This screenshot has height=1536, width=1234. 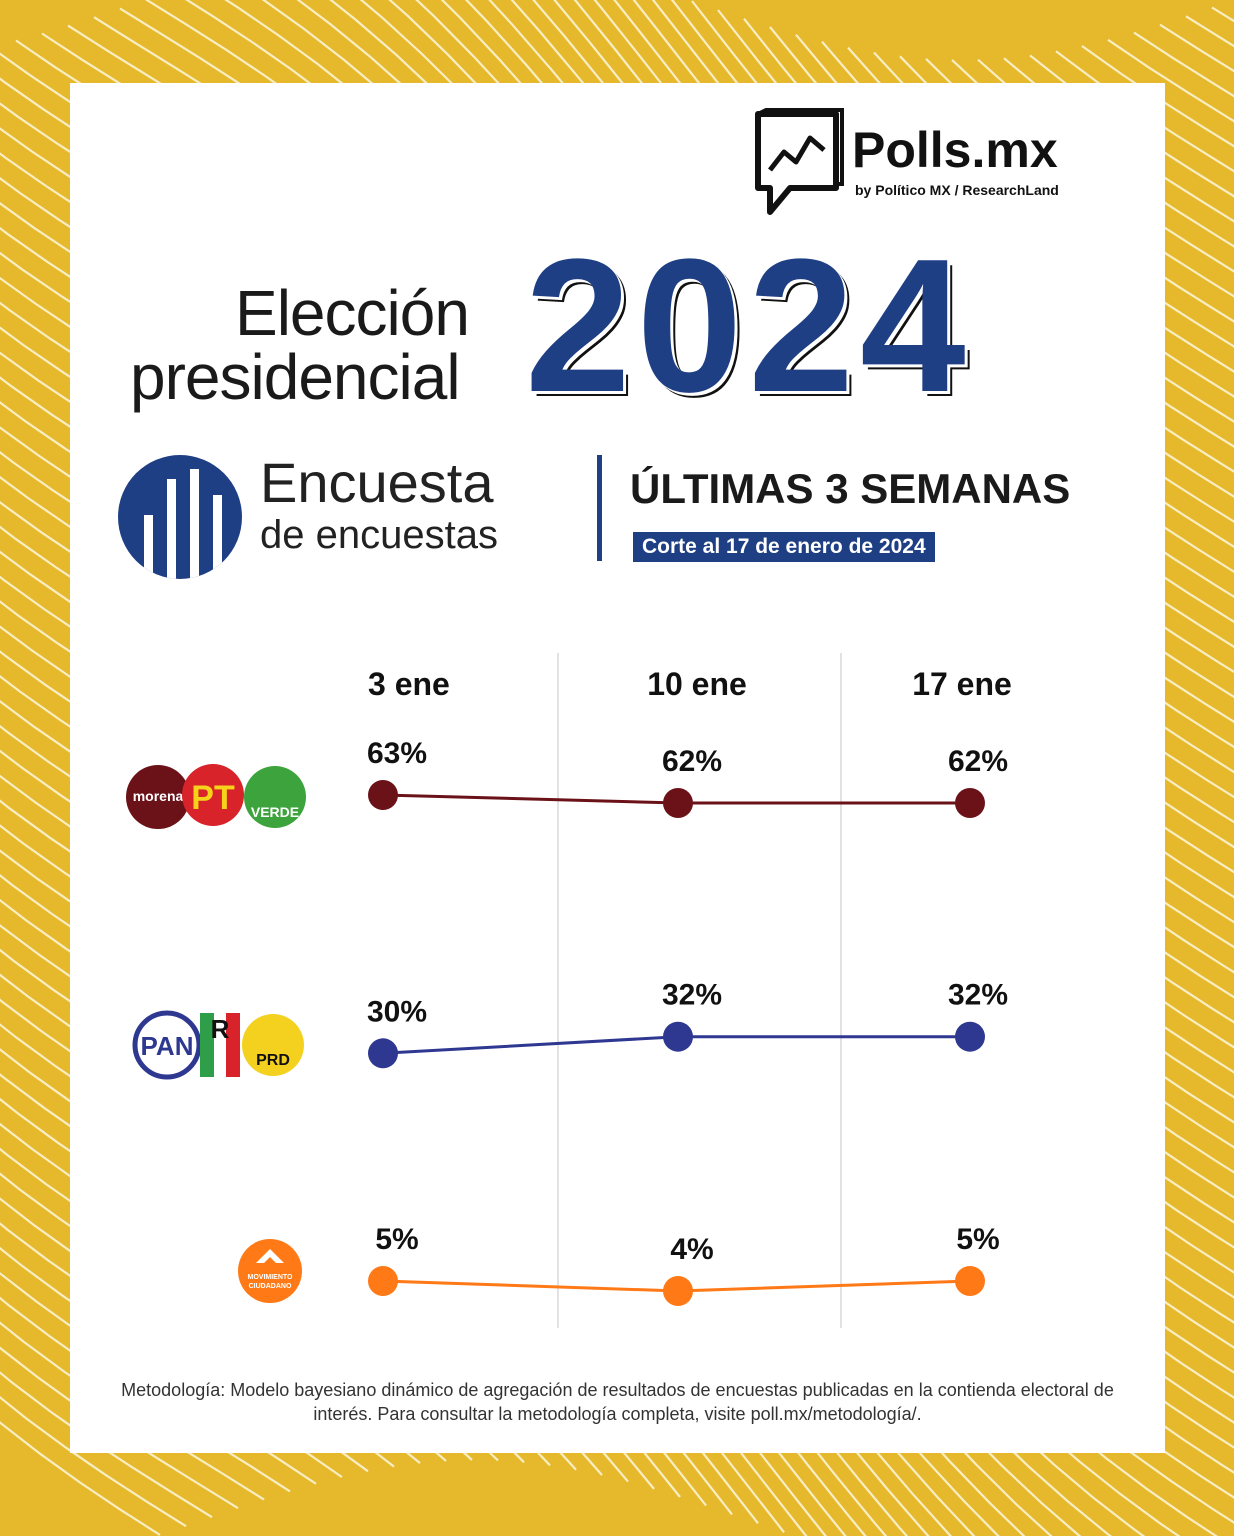 I want to click on coalition-pan-logos: PAN R PRD, so click(x=218, y=1045).